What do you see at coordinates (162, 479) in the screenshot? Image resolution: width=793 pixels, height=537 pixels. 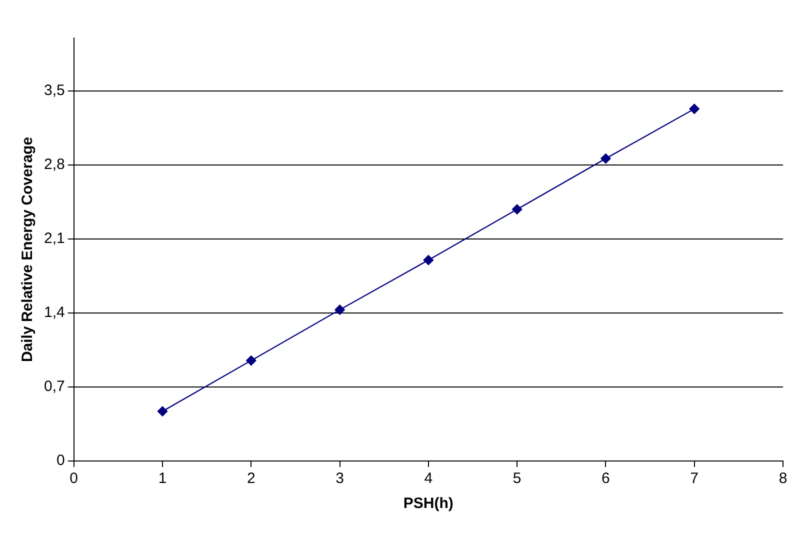 I see `x-tick-label: 1` at bounding box center [162, 479].